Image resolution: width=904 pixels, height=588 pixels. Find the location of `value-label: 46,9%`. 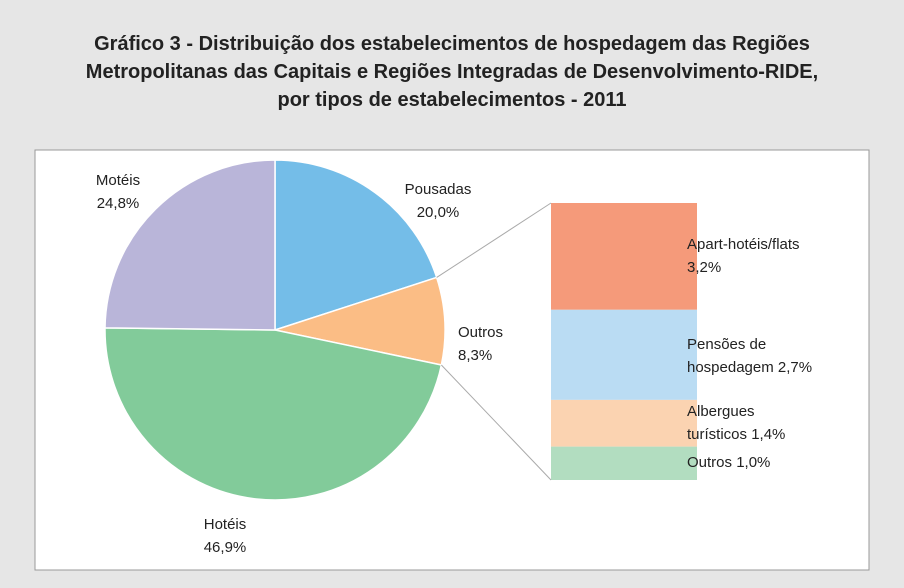

value-label: 46,9% is located at coordinates (225, 547).